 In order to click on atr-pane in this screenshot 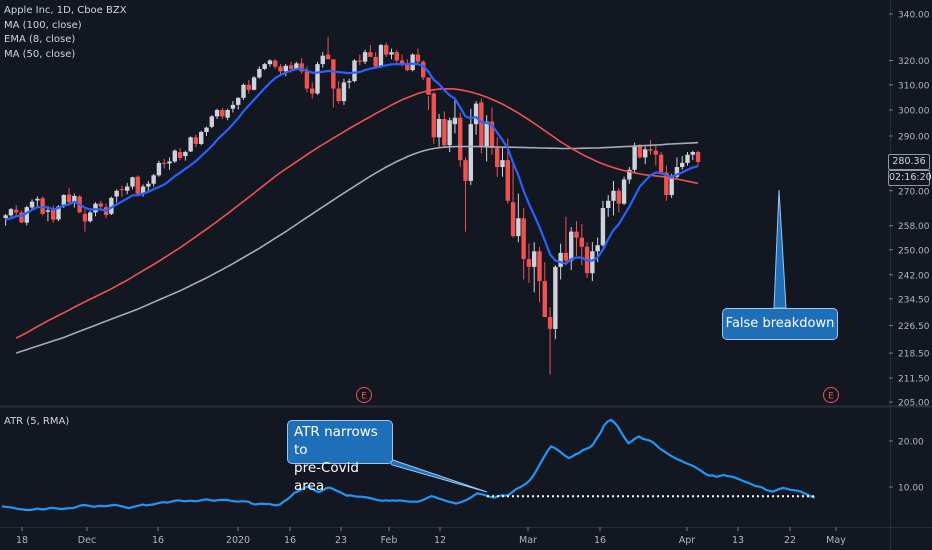, I will do `click(408, 465)`.